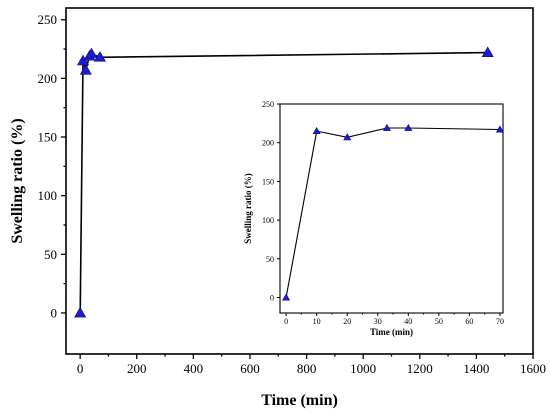 This screenshot has width=550, height=413. Describe the element at coordinates (268, 181) in the screenshot. I see `inset-y-tick-label: 150` at that location.